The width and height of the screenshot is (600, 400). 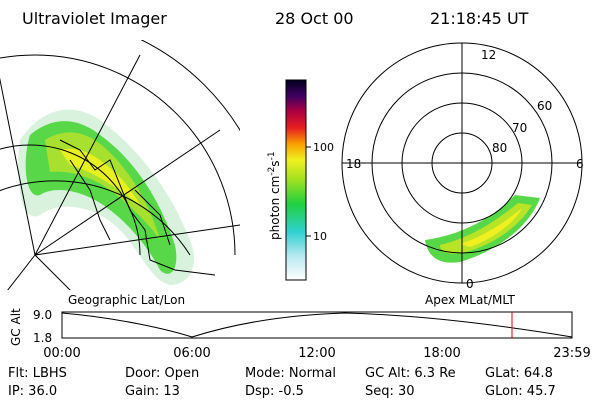 I want to click on mlt-label: 6, so click(x=580, y=164).